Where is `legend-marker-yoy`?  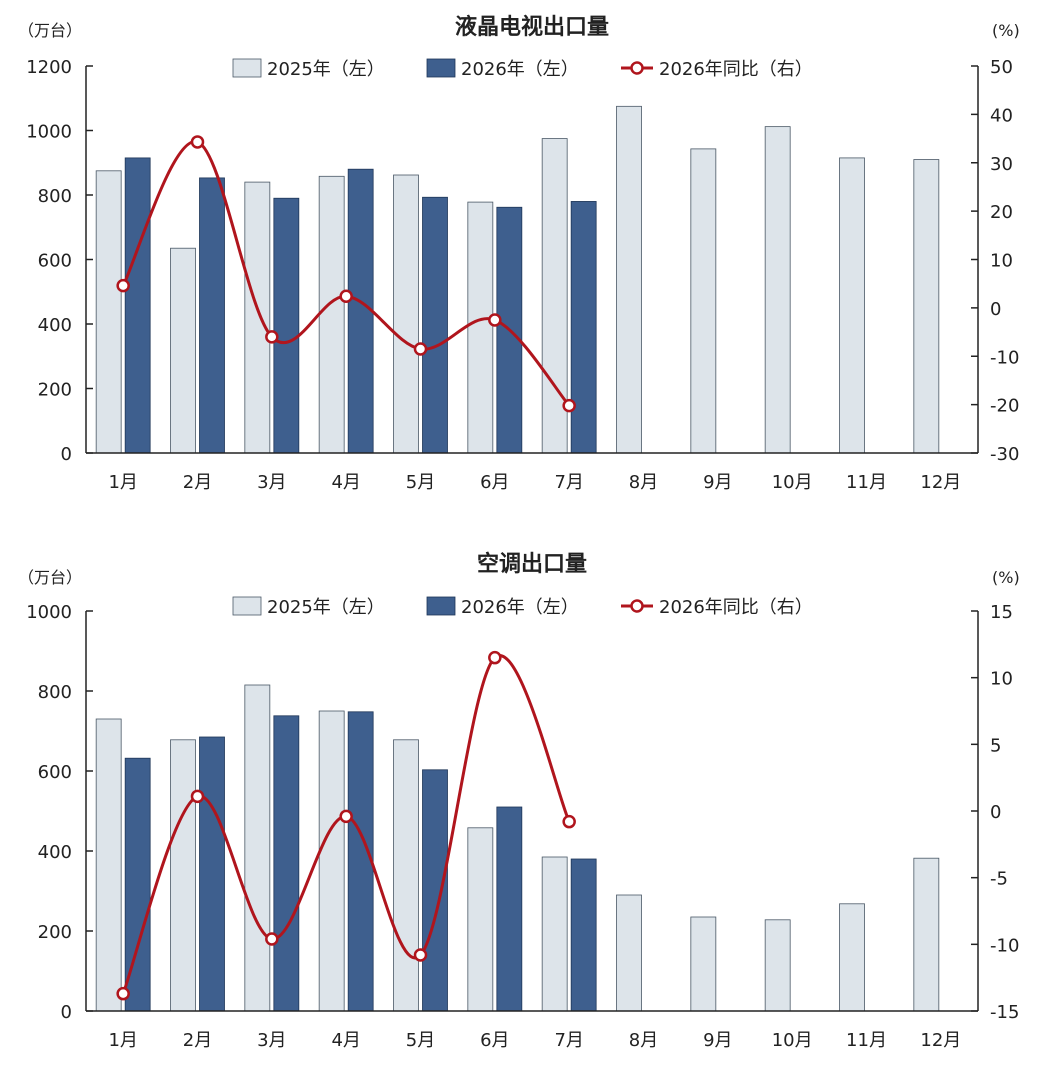
legend-marker-yoy is located at coordinates (637, 606).